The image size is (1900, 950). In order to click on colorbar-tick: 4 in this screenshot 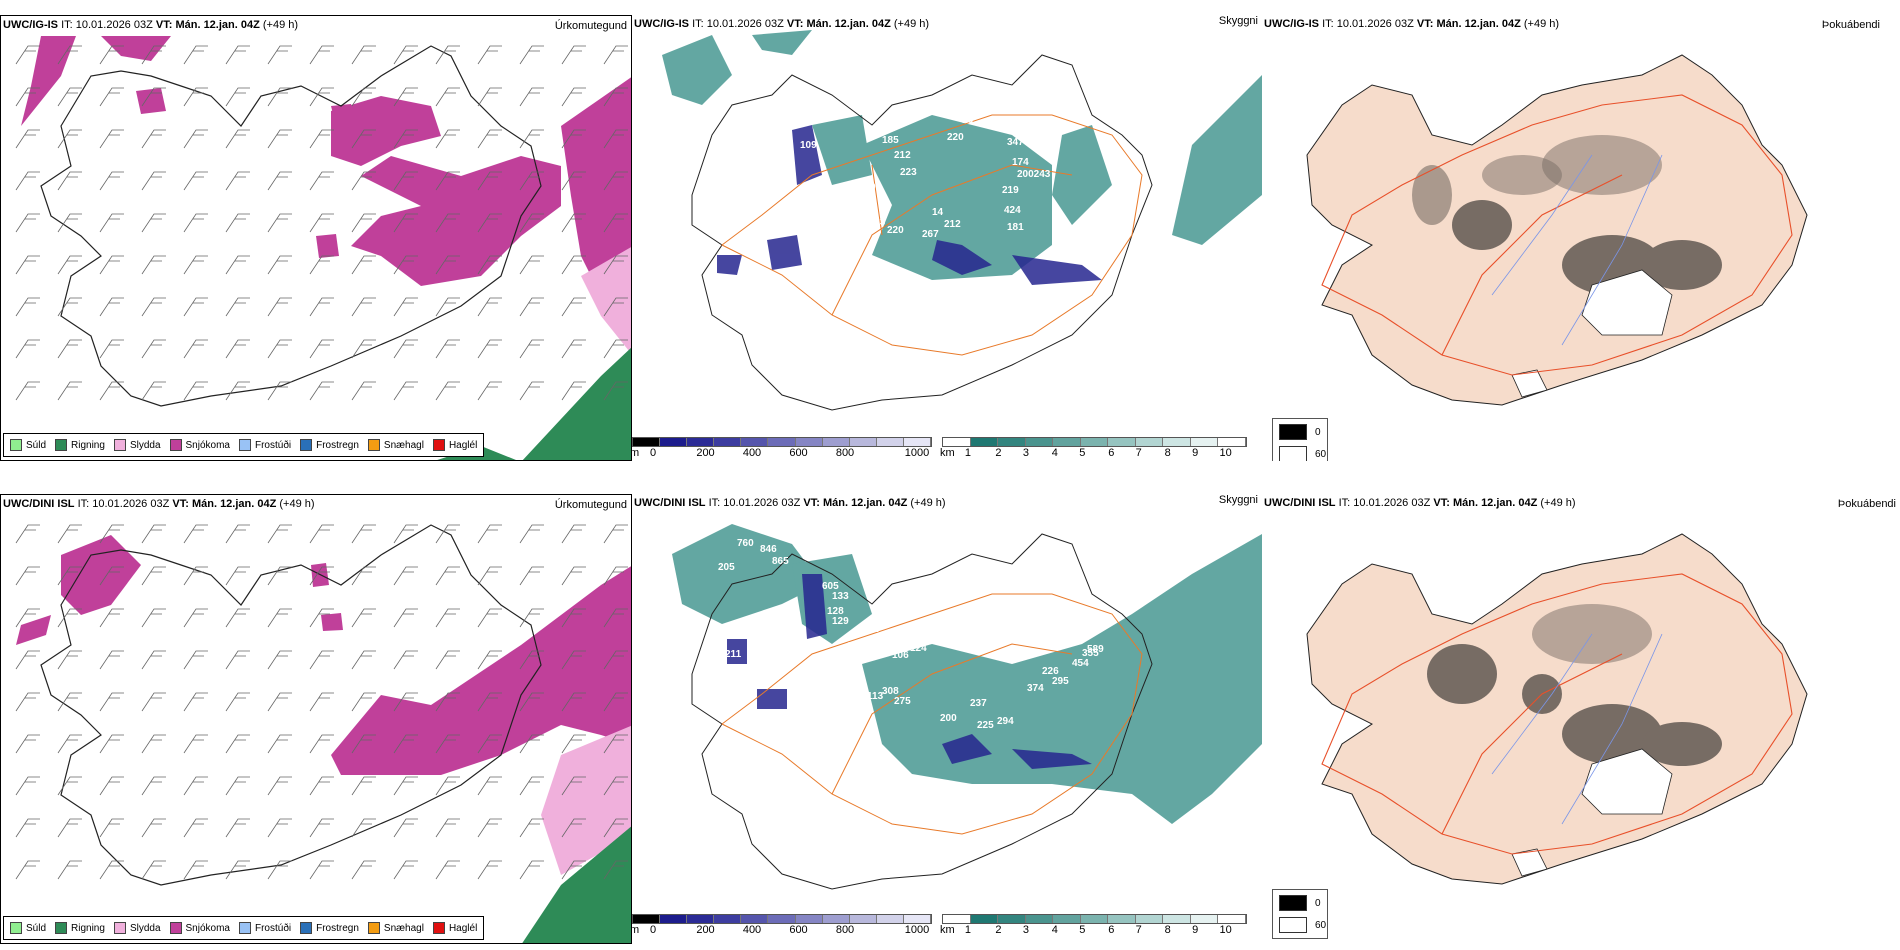, I will do `click(1054, 453)`.